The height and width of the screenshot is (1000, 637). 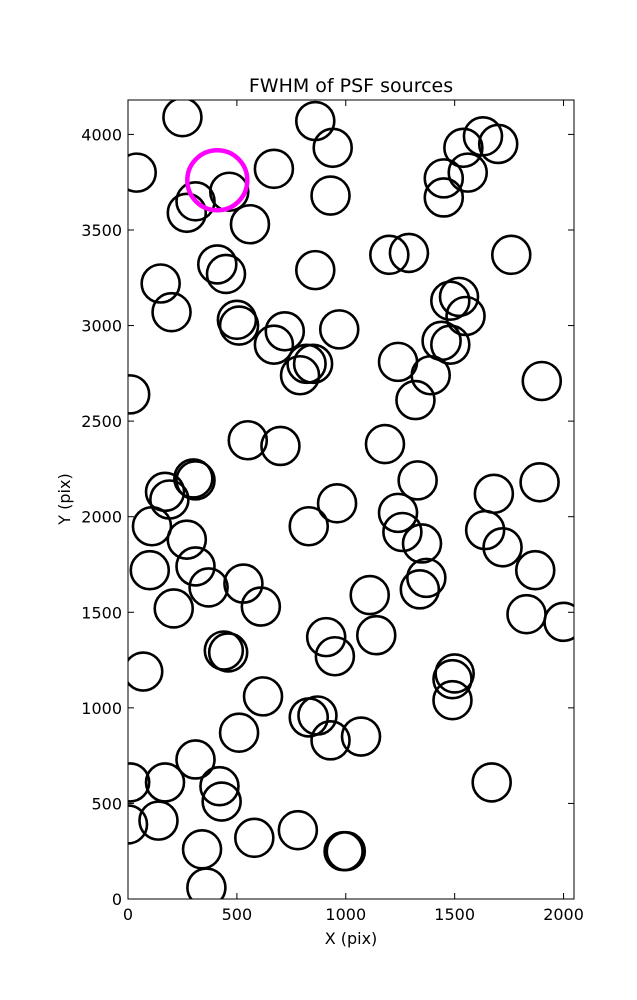 What do you see at coordinates (117, 899) in the screenshot?
I see `y-tick-label: 0` at bounding box center [117, 899].